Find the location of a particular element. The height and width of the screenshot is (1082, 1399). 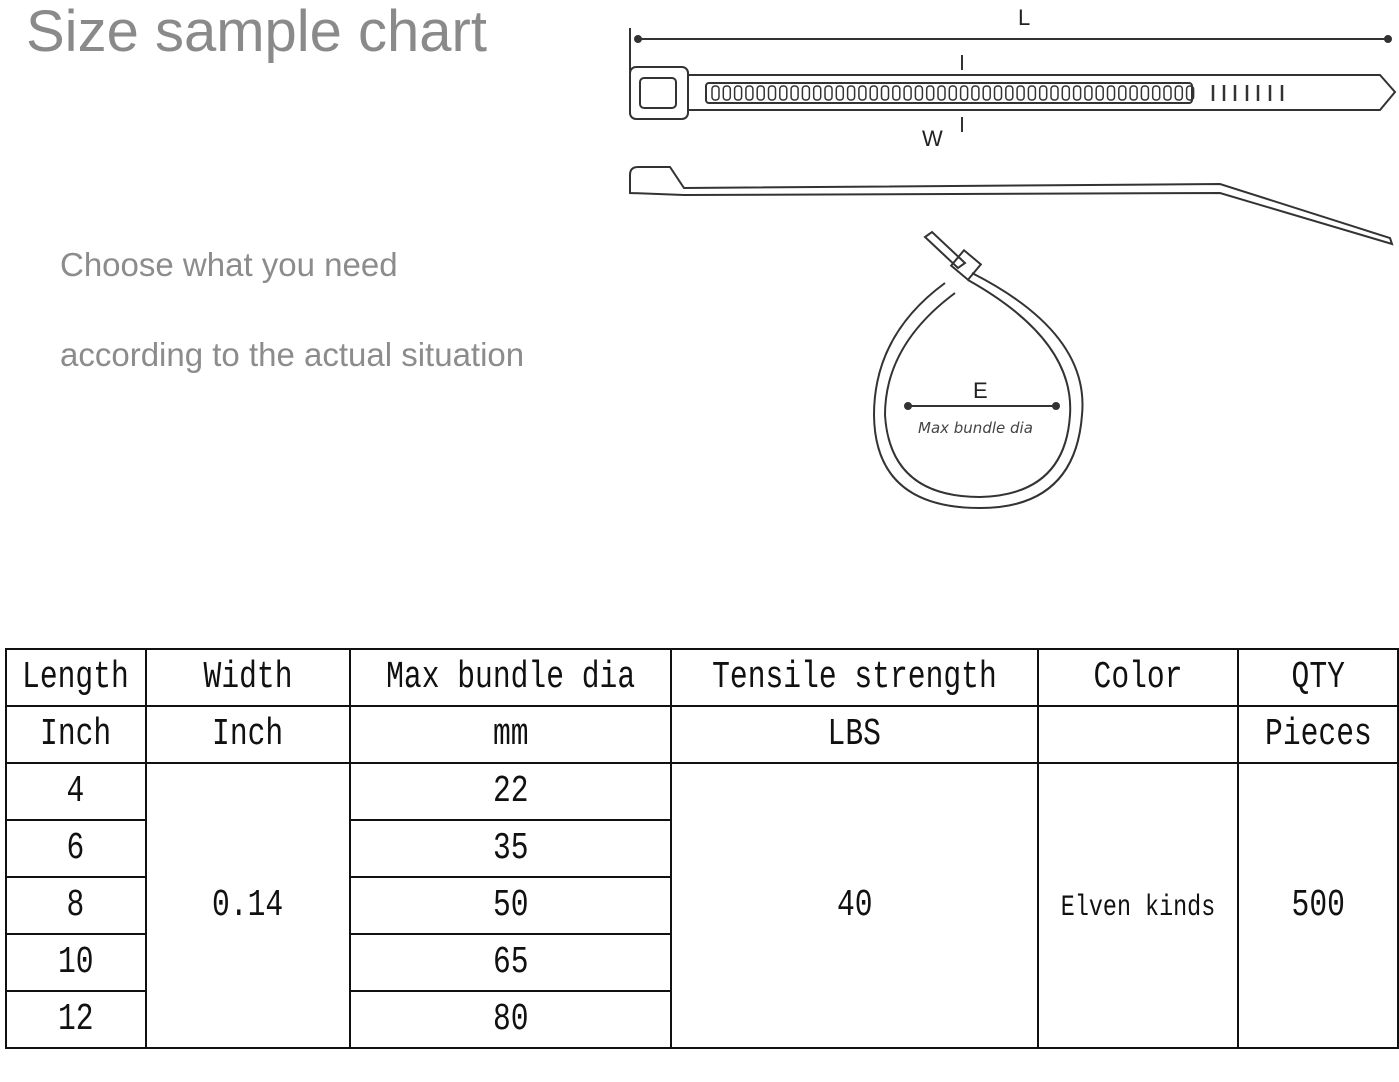

unit-length: Inch is located at coordinates (76, 734).